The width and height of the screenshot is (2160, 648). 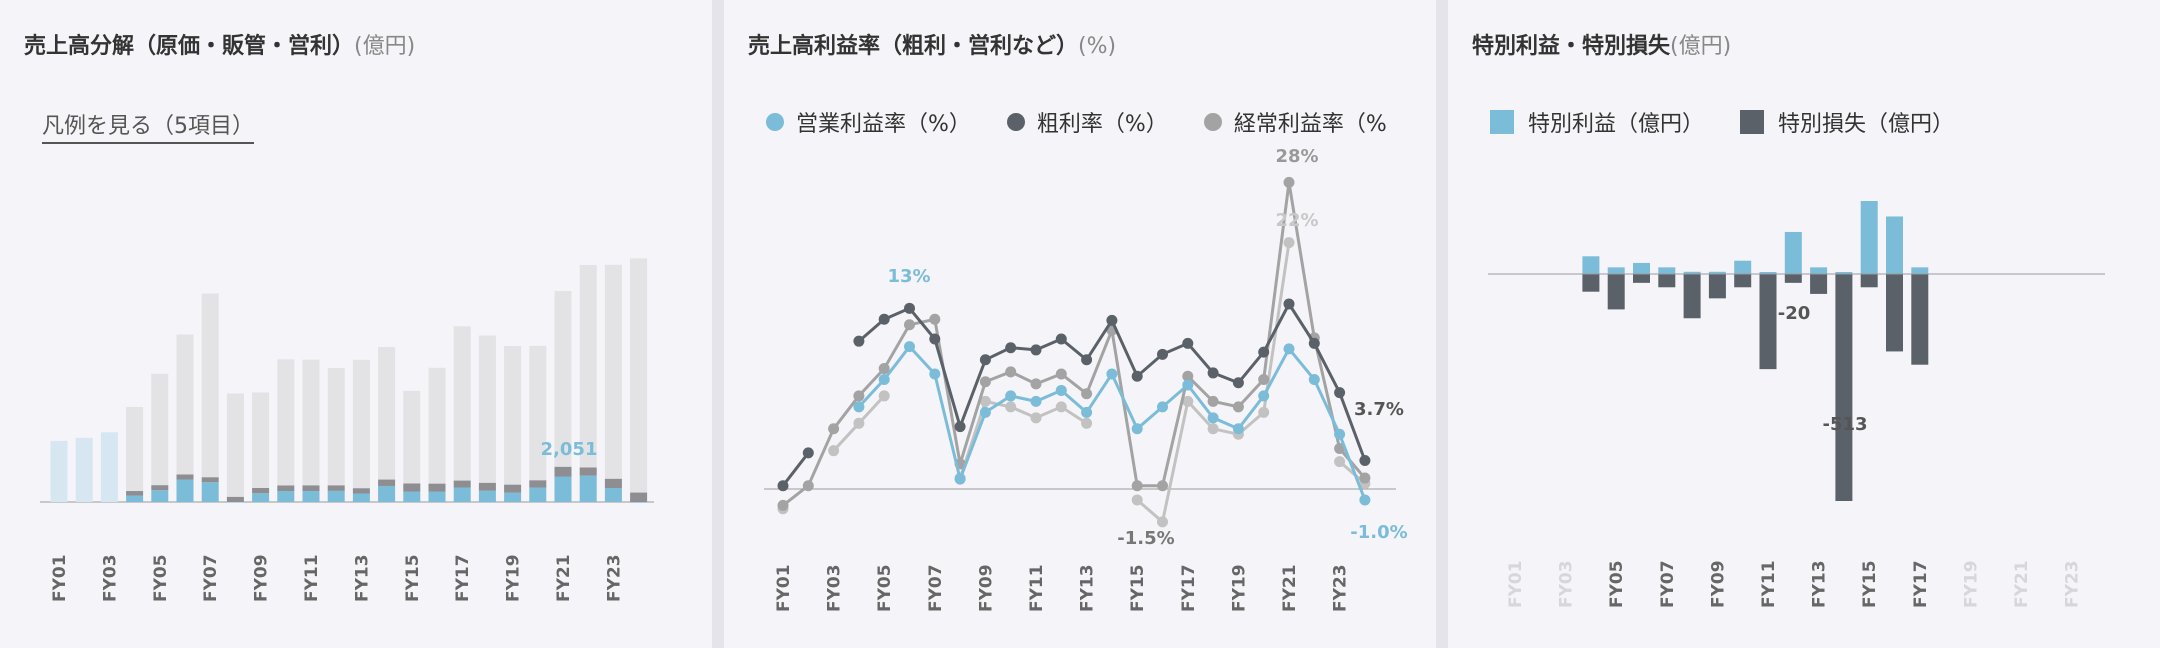 I want to click on x-tick-label: FY15, so click(x=413, y=578).